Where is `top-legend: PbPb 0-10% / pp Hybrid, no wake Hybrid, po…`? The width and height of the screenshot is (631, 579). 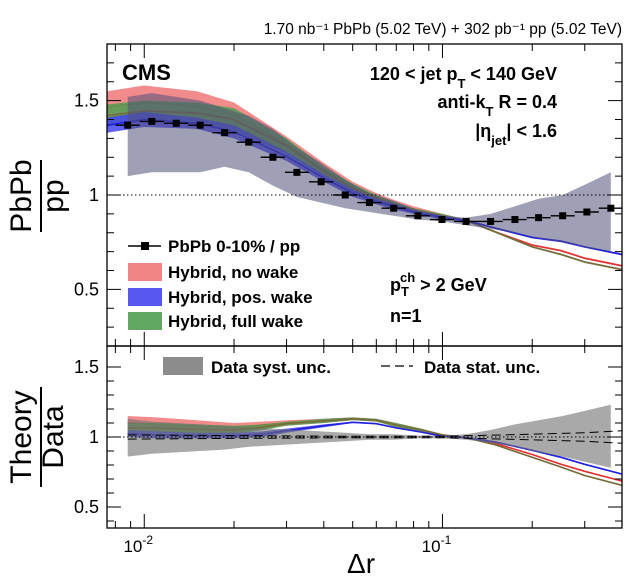 top-legend: PbPb 0-10% / pp Hybrid, no wake Hybrid, po… is located at coordinates (220, 284).